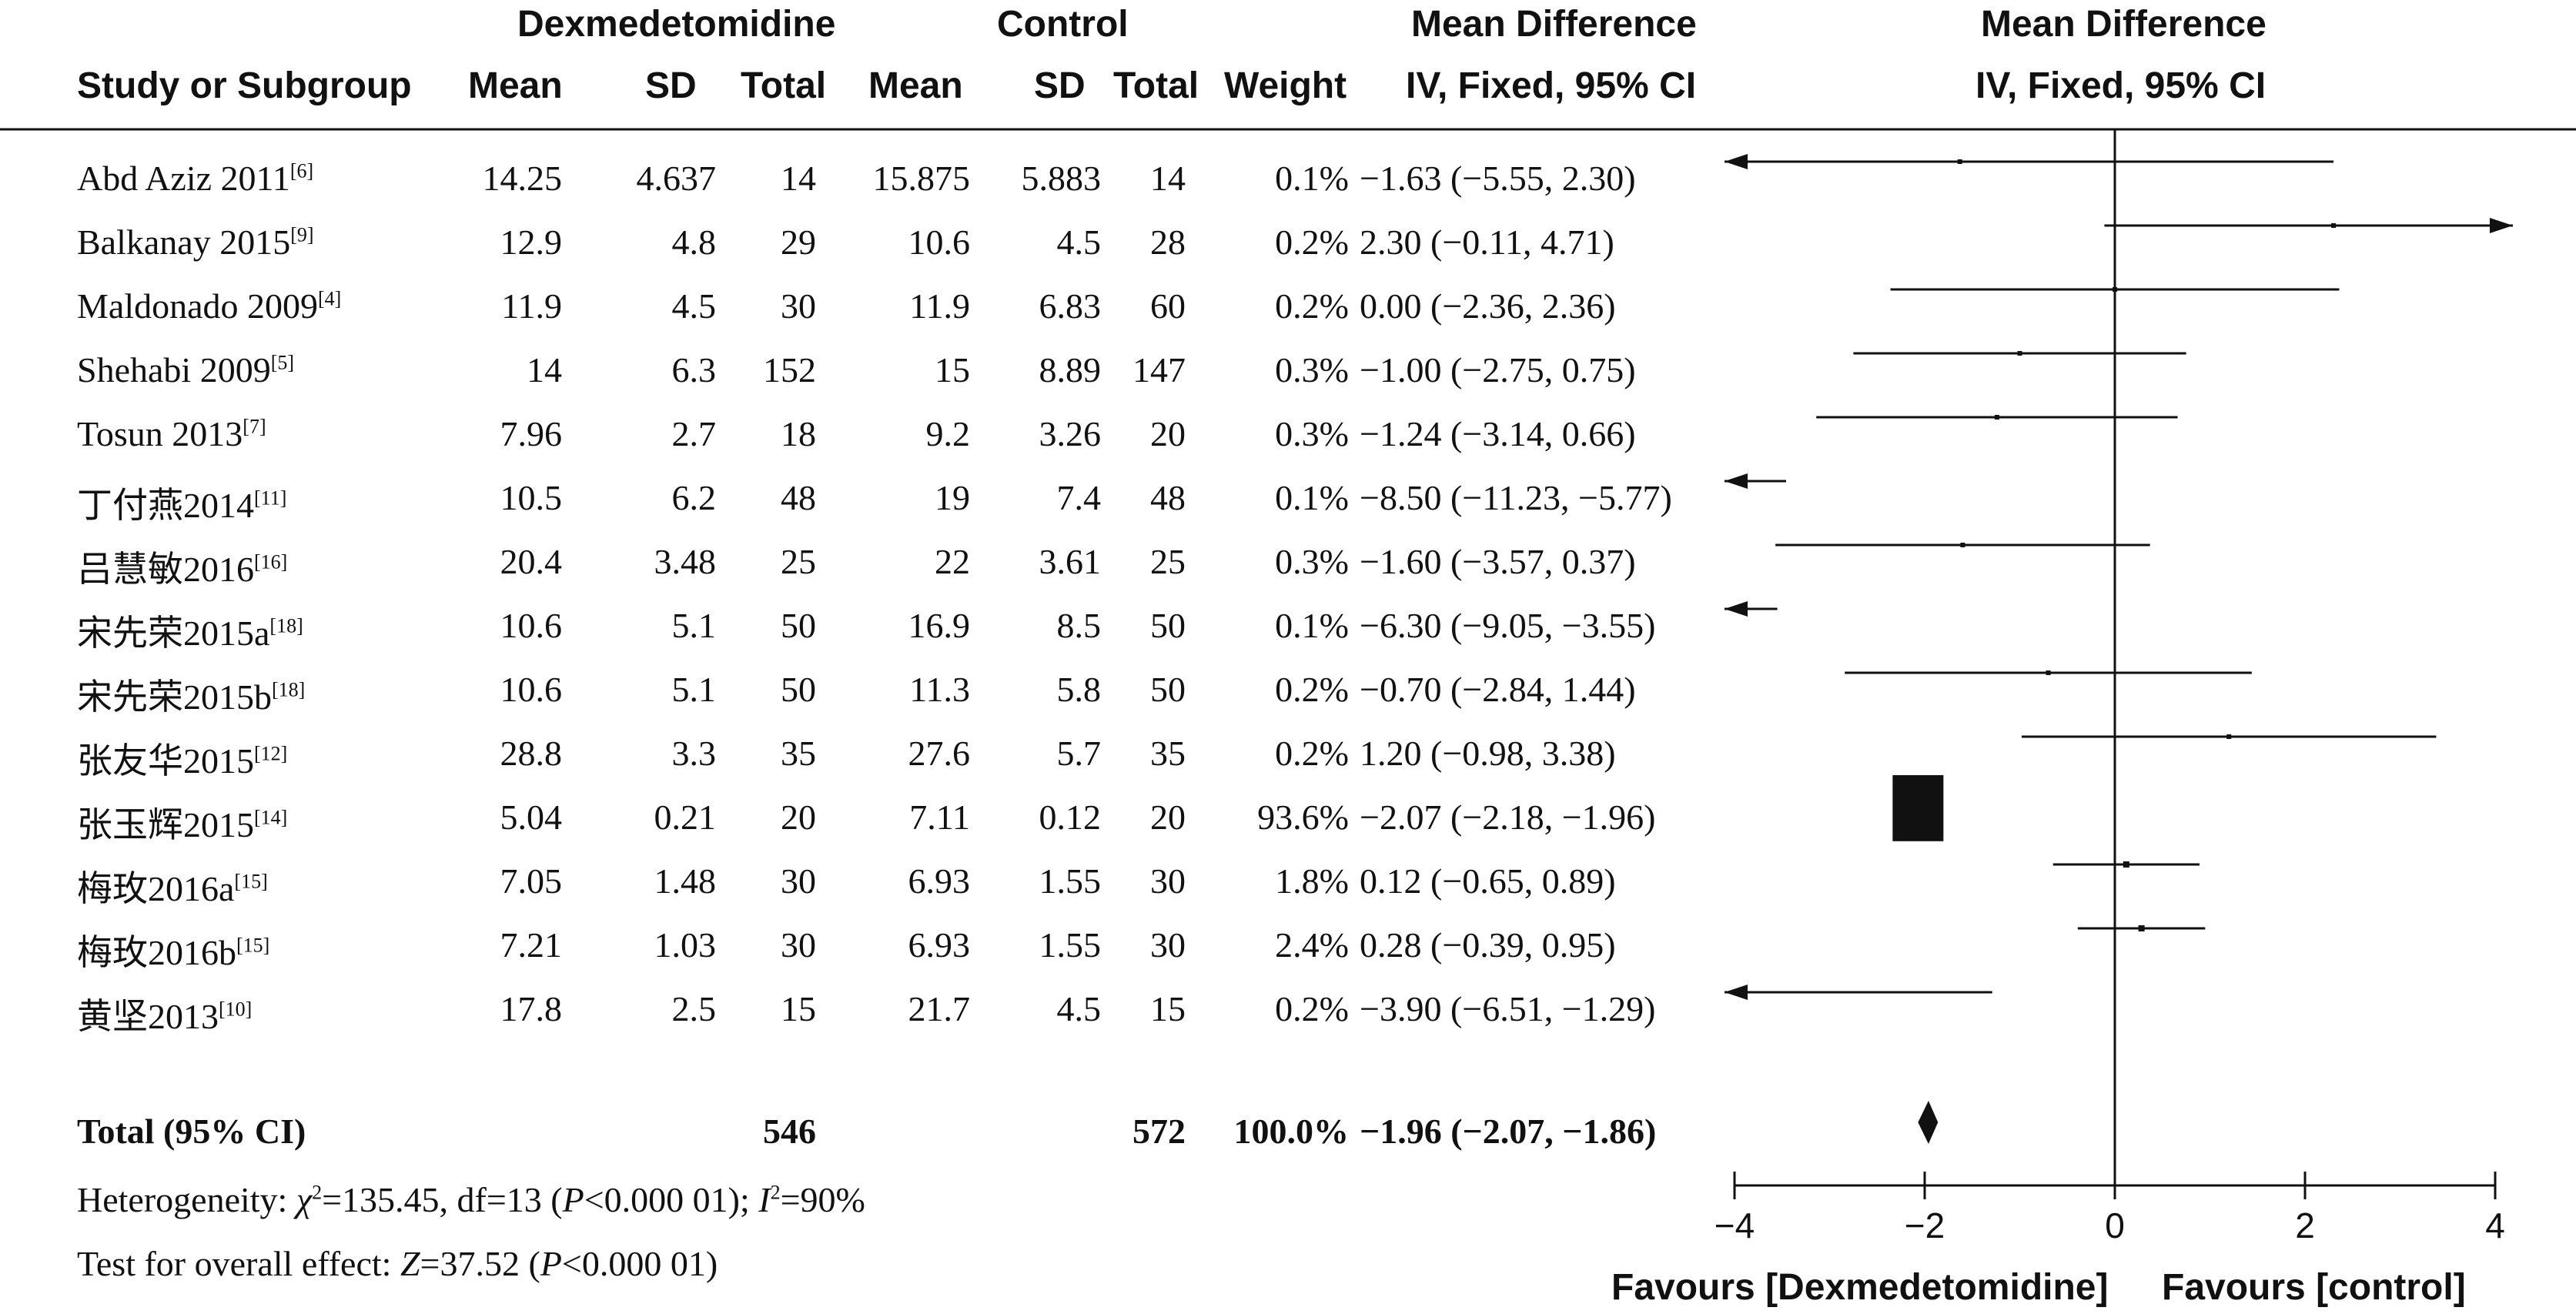 Image resolution: width=2576 pixels, height=1314 pixels. I want to click on sd2-cell: 4.5, so click(1079, 242).